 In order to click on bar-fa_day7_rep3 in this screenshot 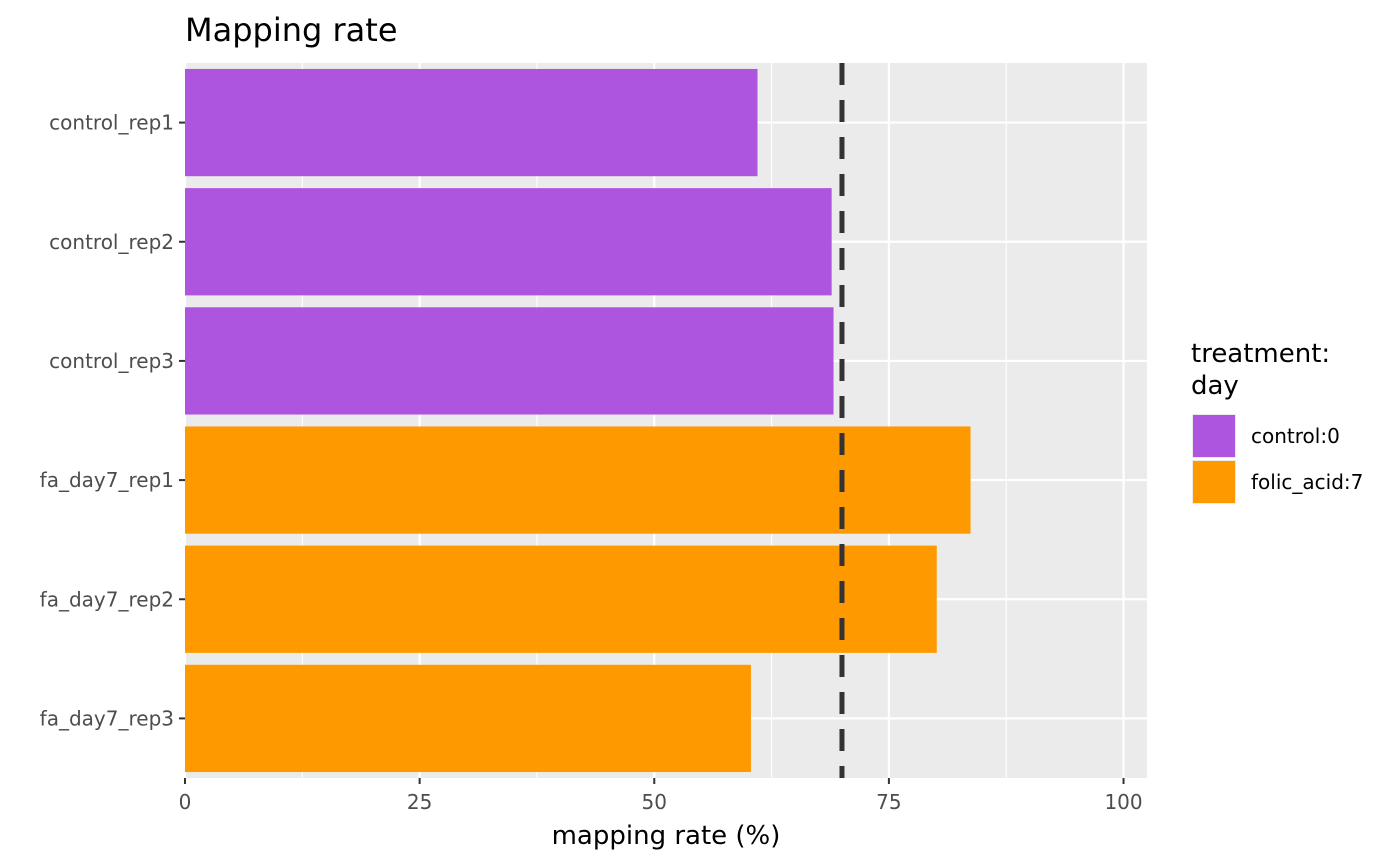, I will do `click(468, 718)`.